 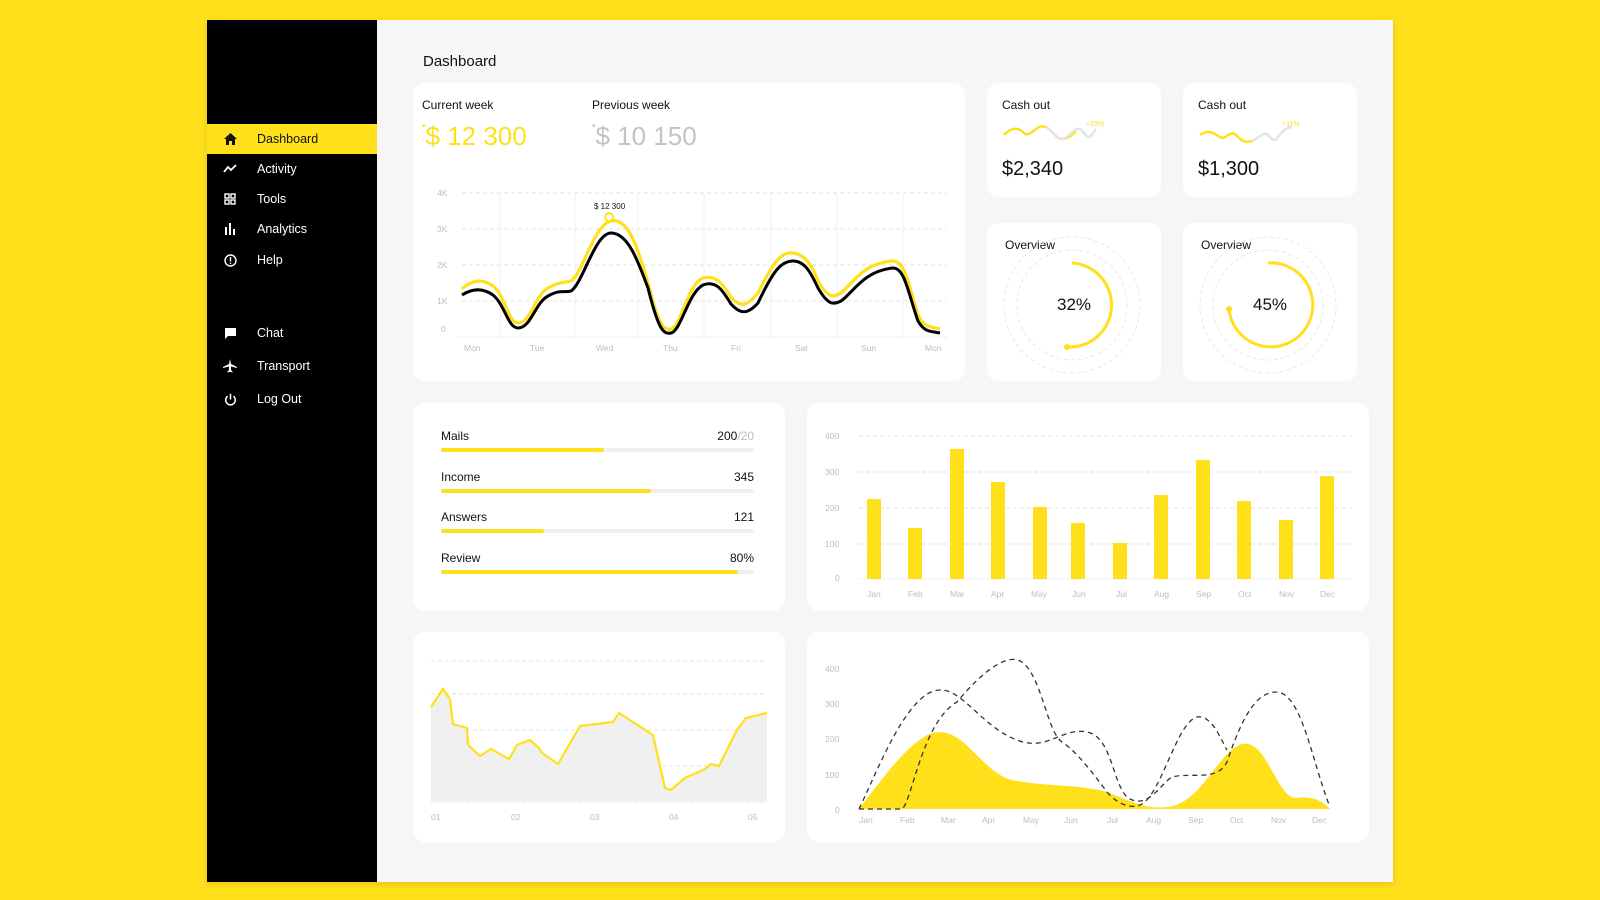 I want to click on svg-text: 05, so click(x=753, y=817).